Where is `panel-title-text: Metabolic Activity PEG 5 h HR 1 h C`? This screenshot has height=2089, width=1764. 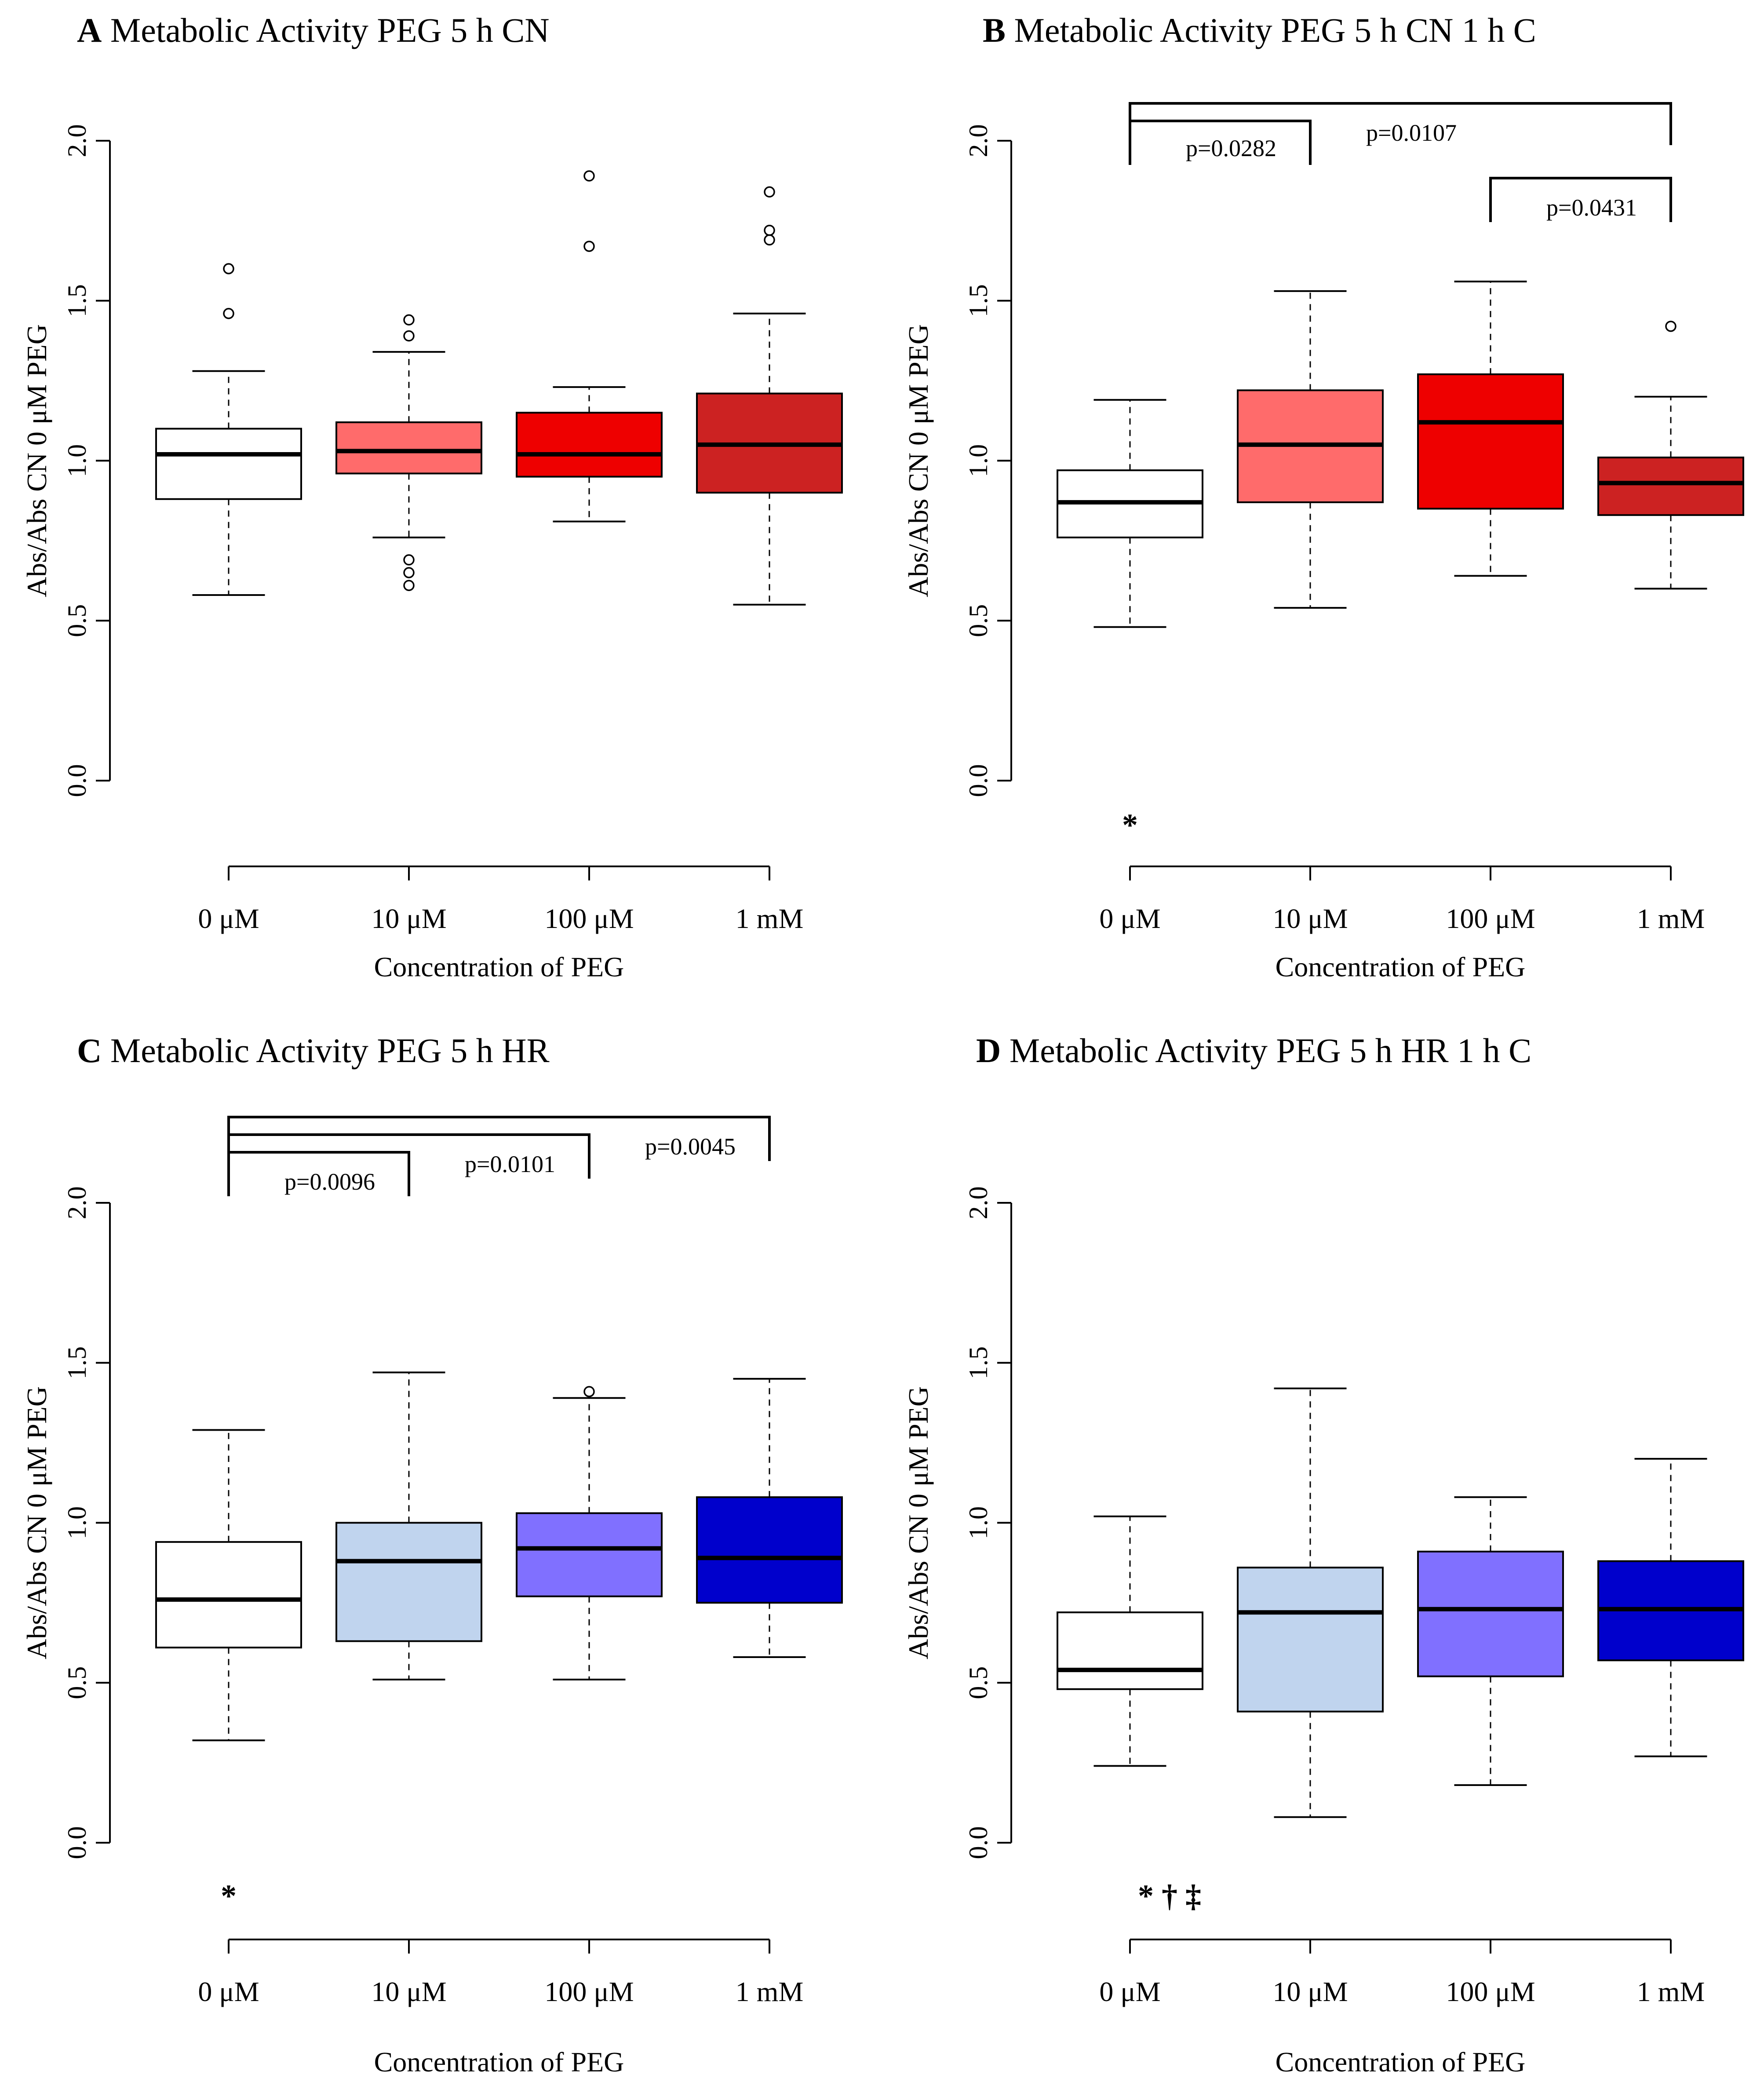 panel-title-text: Metabolic Activity PEG 5 h HR 1 h C is located at coordinates (1266, 1050).